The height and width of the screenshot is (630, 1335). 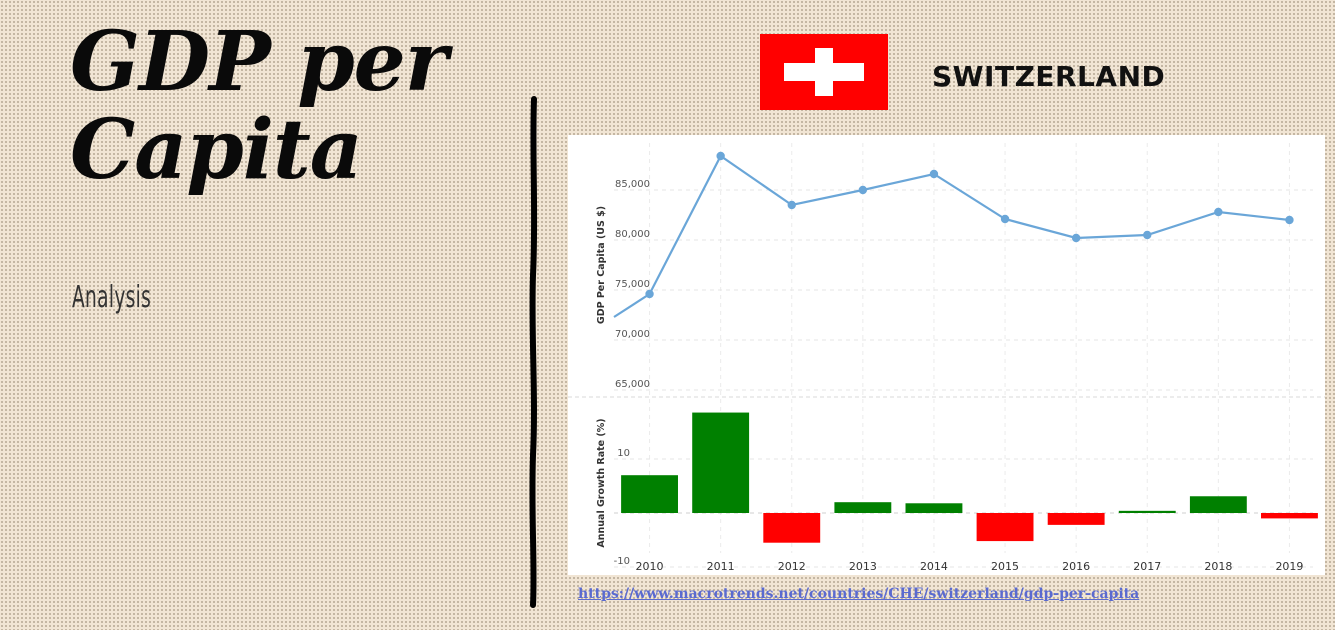 What do you see at coordinates (791, 205) in the screenshot?
I see `gdp-point-2012` at bounding box center [791, 205].